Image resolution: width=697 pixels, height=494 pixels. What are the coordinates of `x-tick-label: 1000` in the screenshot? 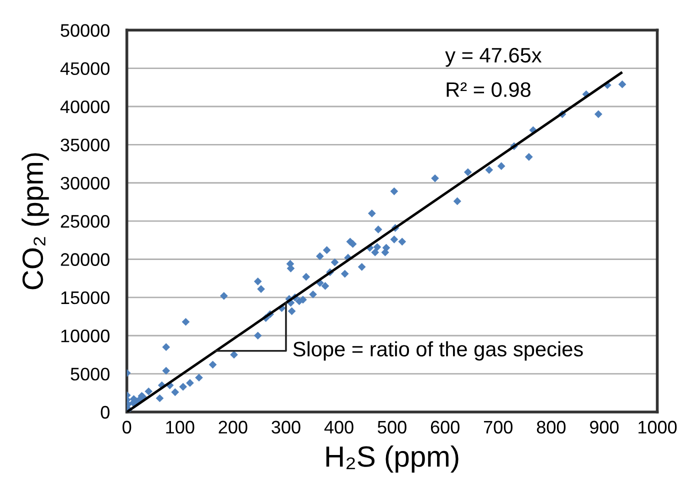 It's located at (657, 427).